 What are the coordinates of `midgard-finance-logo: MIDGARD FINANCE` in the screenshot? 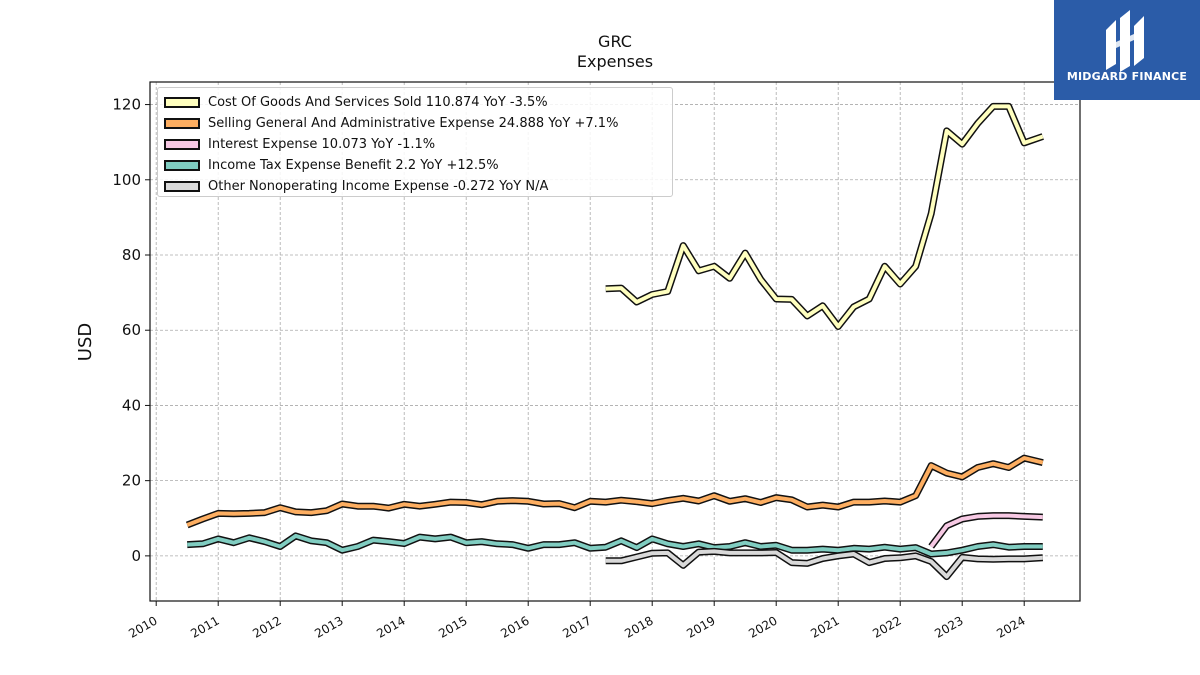 It's located at (1127, 50).